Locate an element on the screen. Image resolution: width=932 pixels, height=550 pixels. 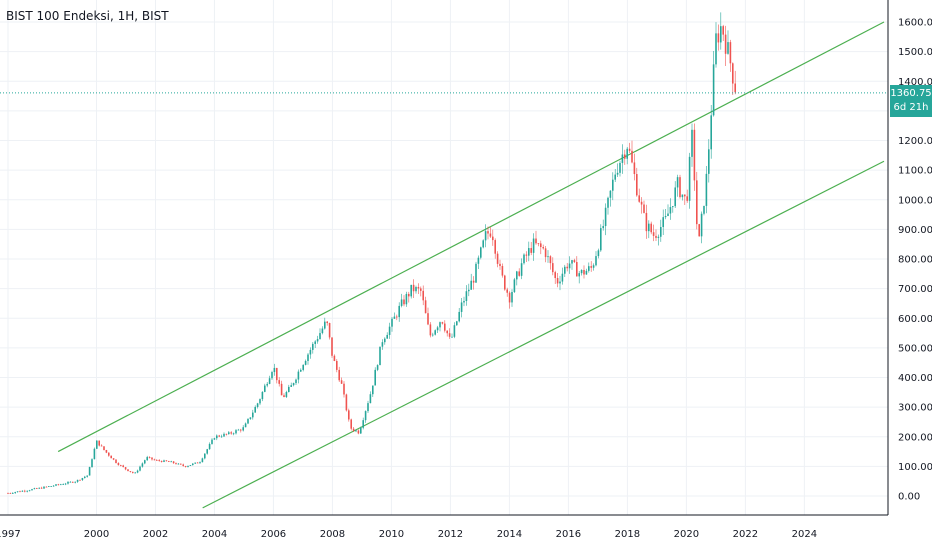
x-tick-label: 2002 is located at coordinates (155, 534).